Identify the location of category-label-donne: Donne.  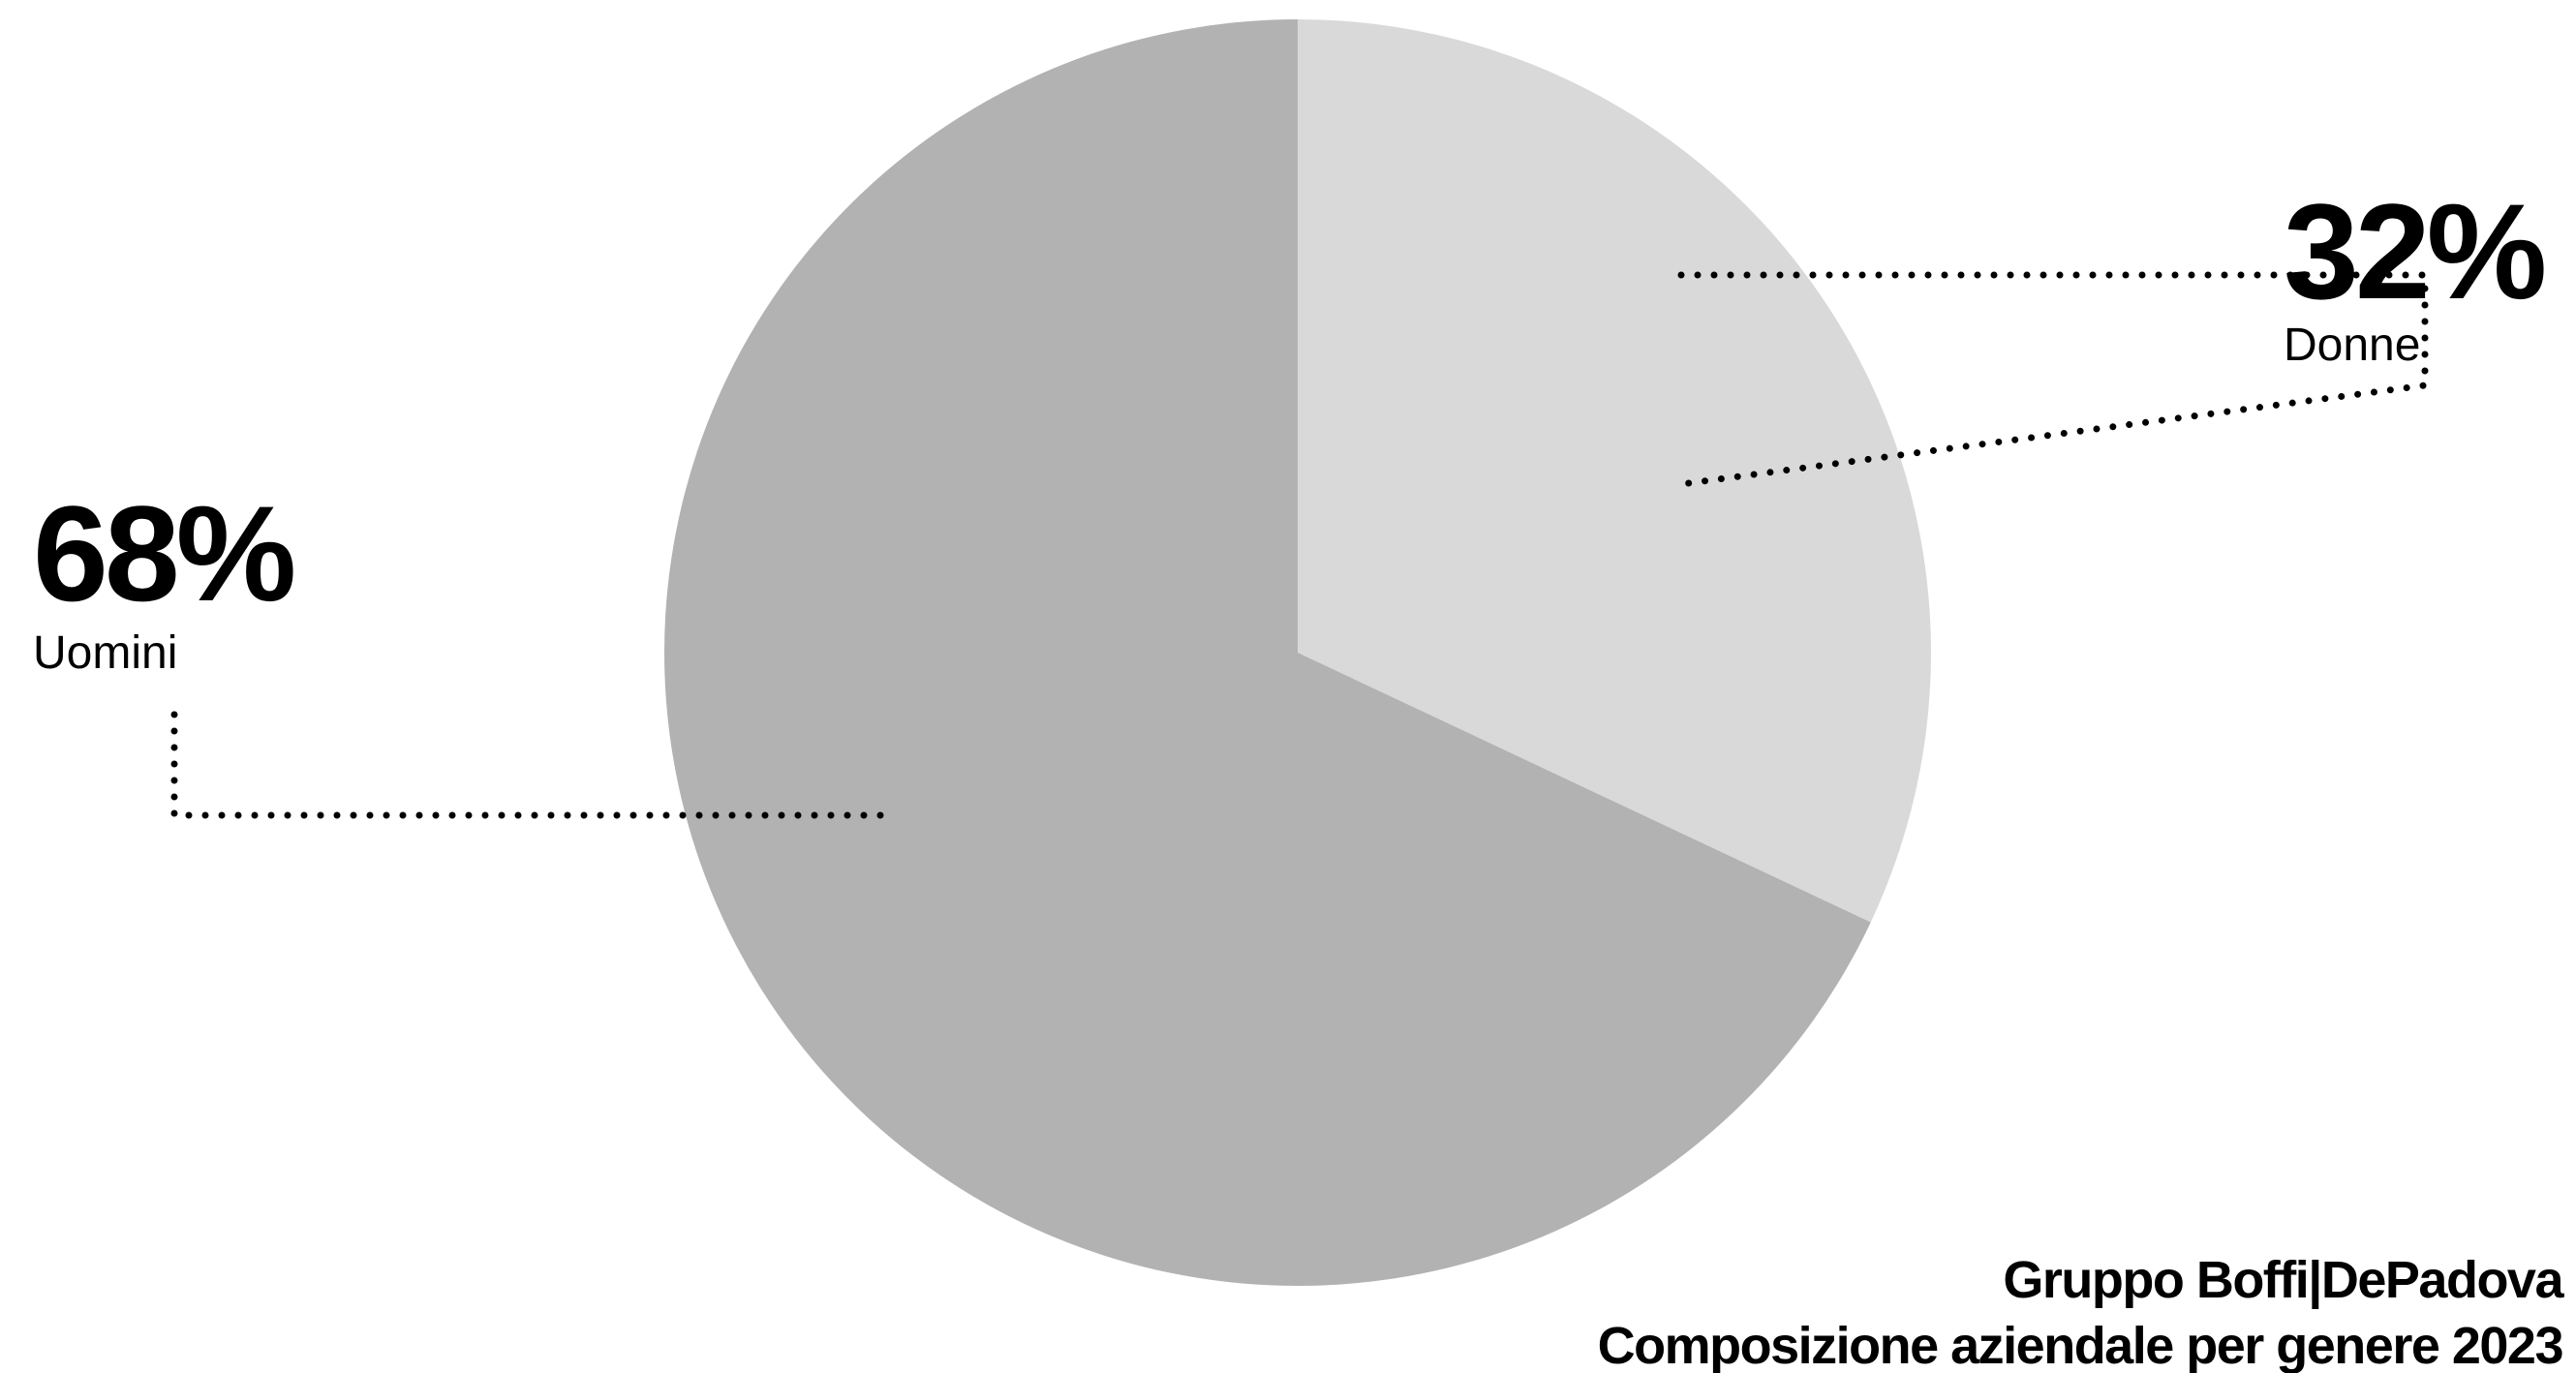
(2352, 345).